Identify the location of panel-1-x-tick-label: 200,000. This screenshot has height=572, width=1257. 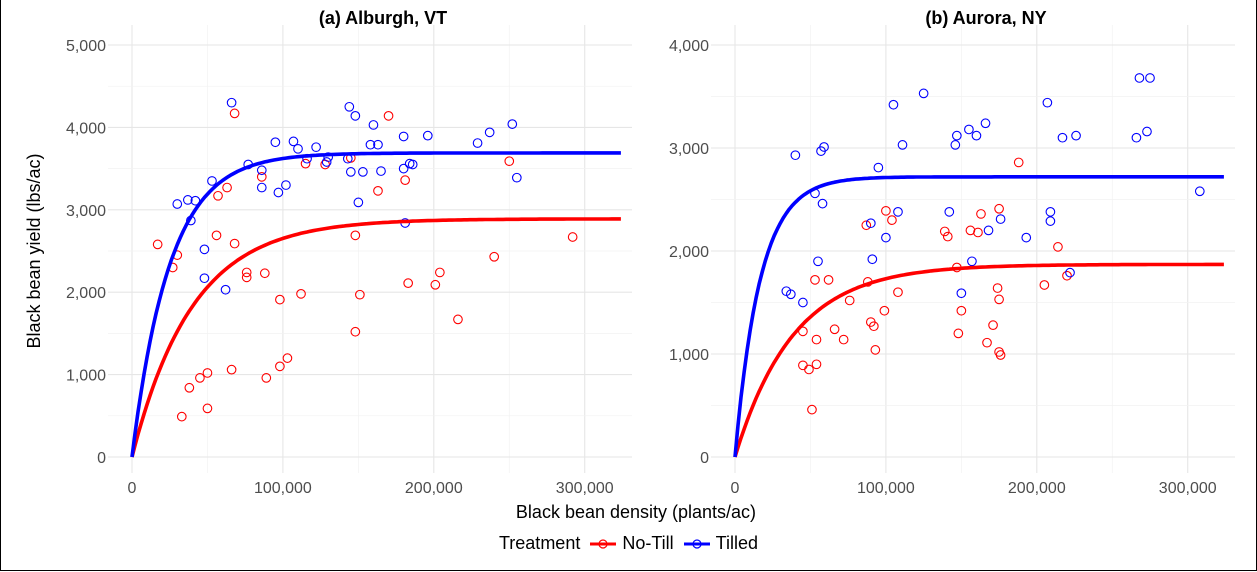
(434, 488).